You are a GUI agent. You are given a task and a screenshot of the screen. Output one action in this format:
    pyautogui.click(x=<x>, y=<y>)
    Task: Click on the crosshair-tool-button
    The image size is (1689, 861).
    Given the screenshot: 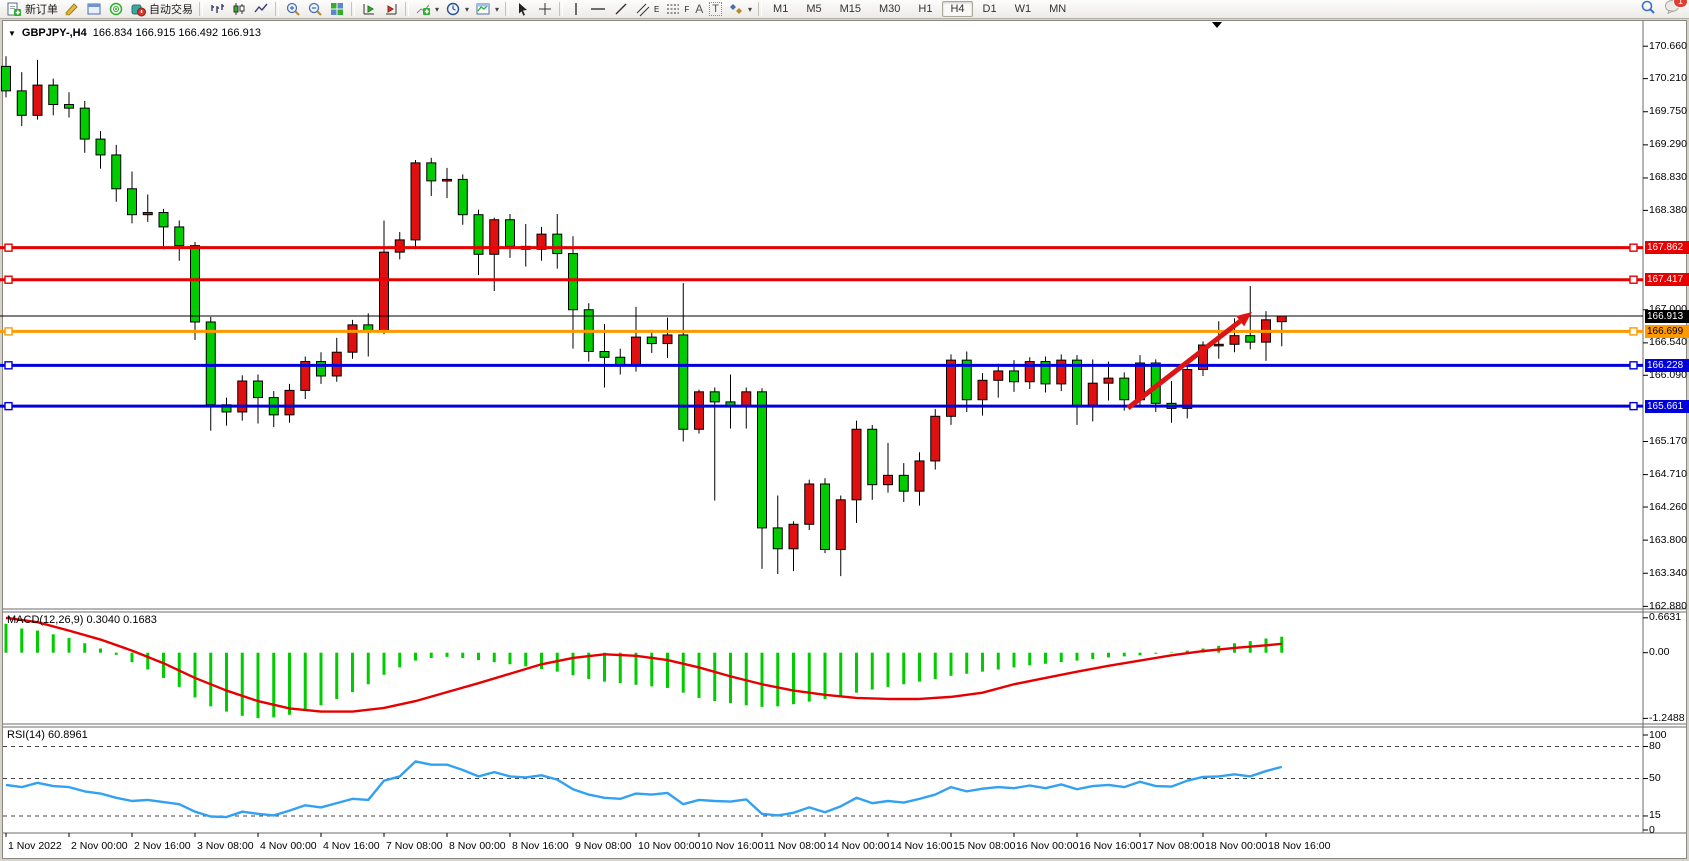 What is the action you would take?
    pyautogui.click(x=545, y=9)
    